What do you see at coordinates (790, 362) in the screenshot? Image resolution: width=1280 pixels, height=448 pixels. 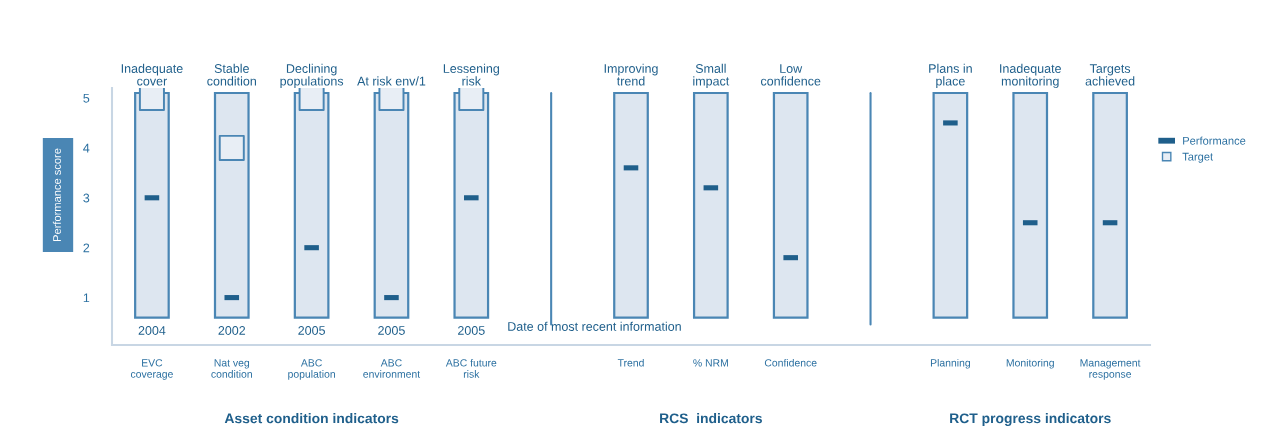 I see `x-tick-label: Confidence` at bounding box center [790, 362].